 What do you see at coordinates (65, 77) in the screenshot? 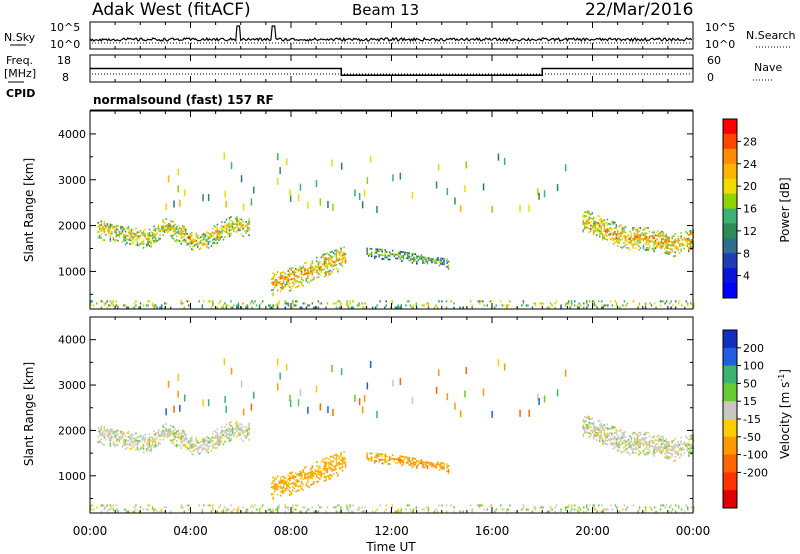
I see `freq-left-tick-bottom: 8` at bounding box center [65, 77].